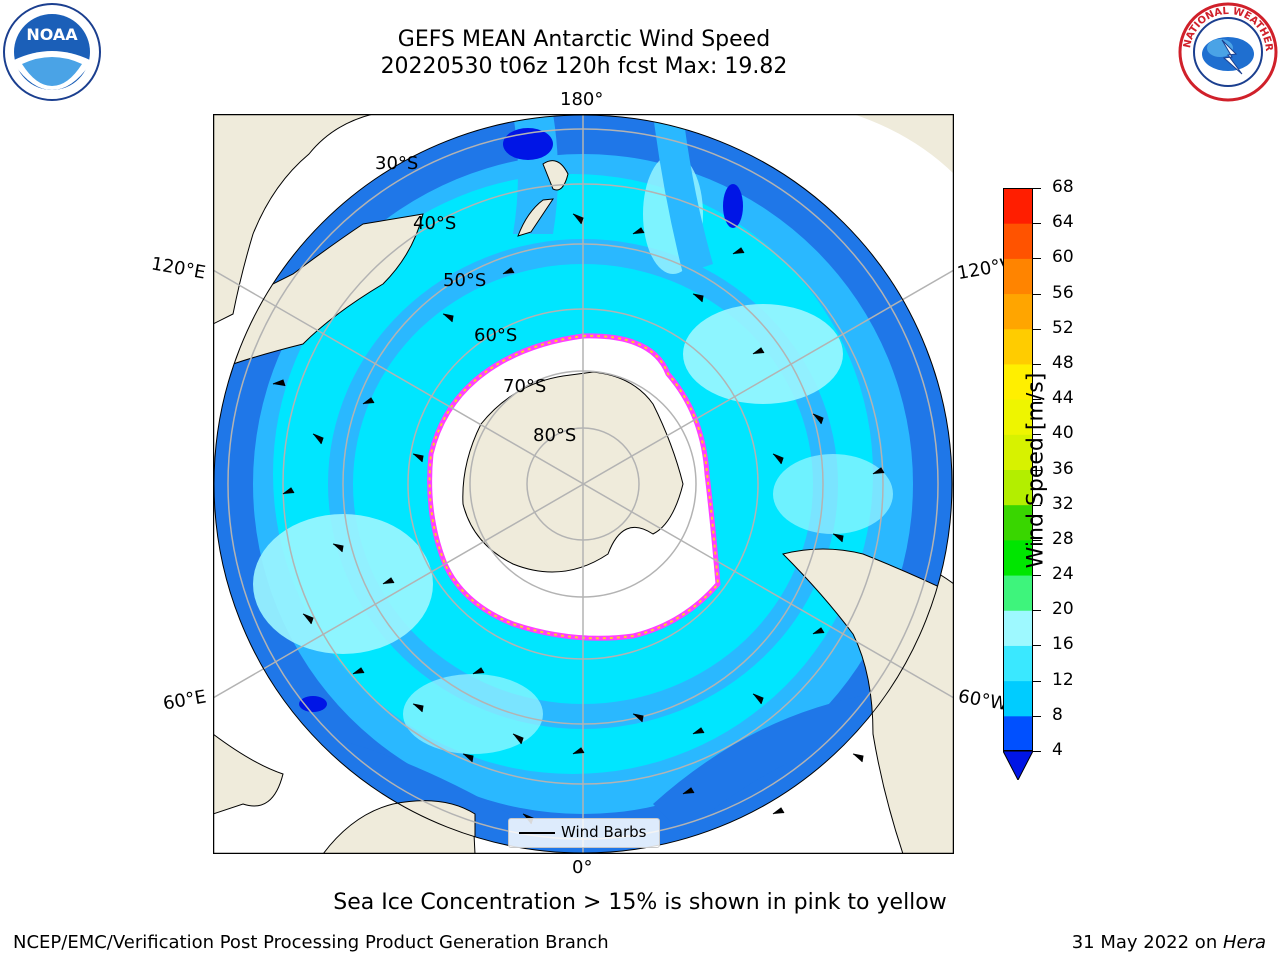 The width and height of the screenshot is (1280, 960). I want to click on map-subtitle: 20220530 t06z 120h fcst Max: 19.82, so click(584, 66).